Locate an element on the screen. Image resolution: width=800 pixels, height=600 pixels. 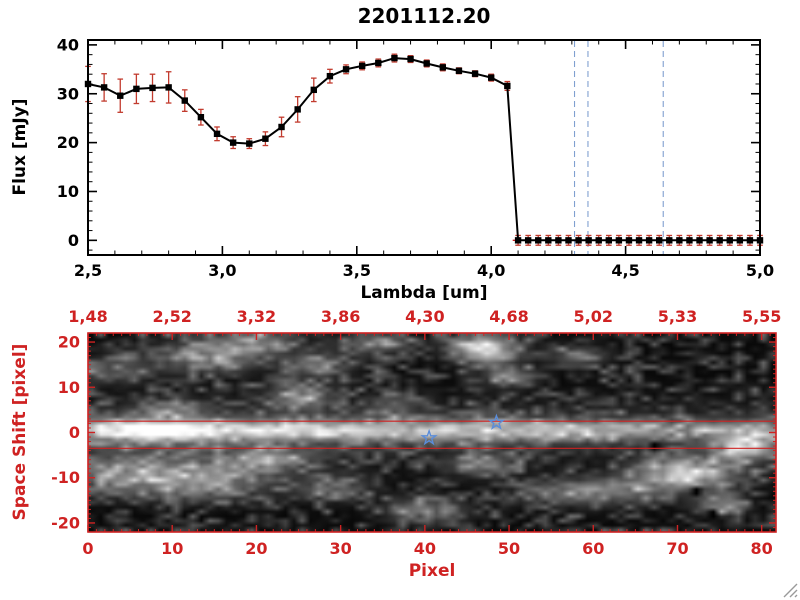
pixel-tick-label: 30 is located at coordinates (340, 548).